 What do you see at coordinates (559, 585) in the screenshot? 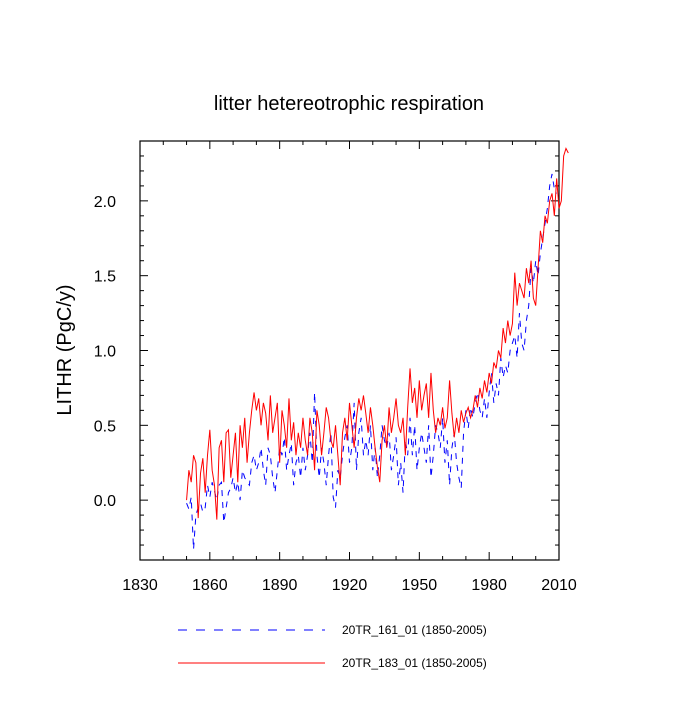
I see `x-tick-label: 2010` at bounding box center [559, 585].